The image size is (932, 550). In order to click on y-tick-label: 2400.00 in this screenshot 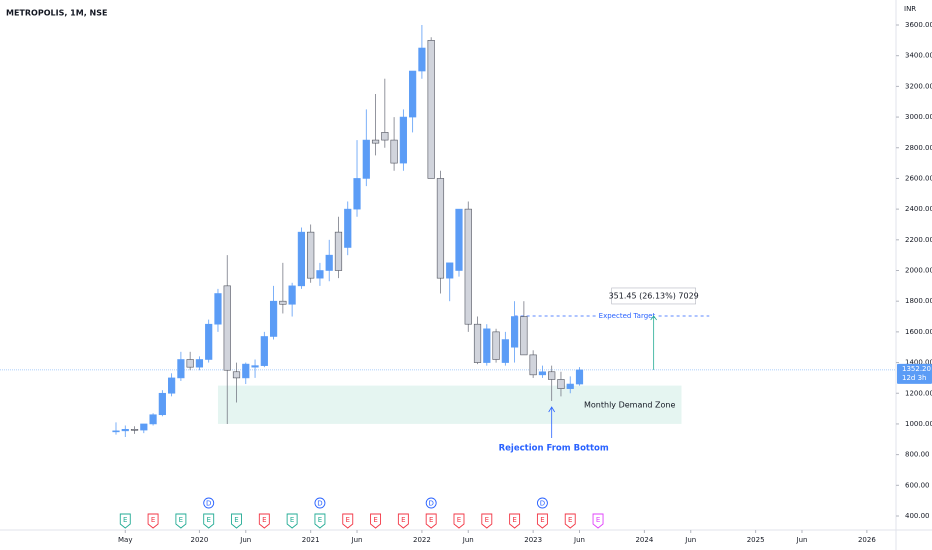, I will do `click(918, 209)`.